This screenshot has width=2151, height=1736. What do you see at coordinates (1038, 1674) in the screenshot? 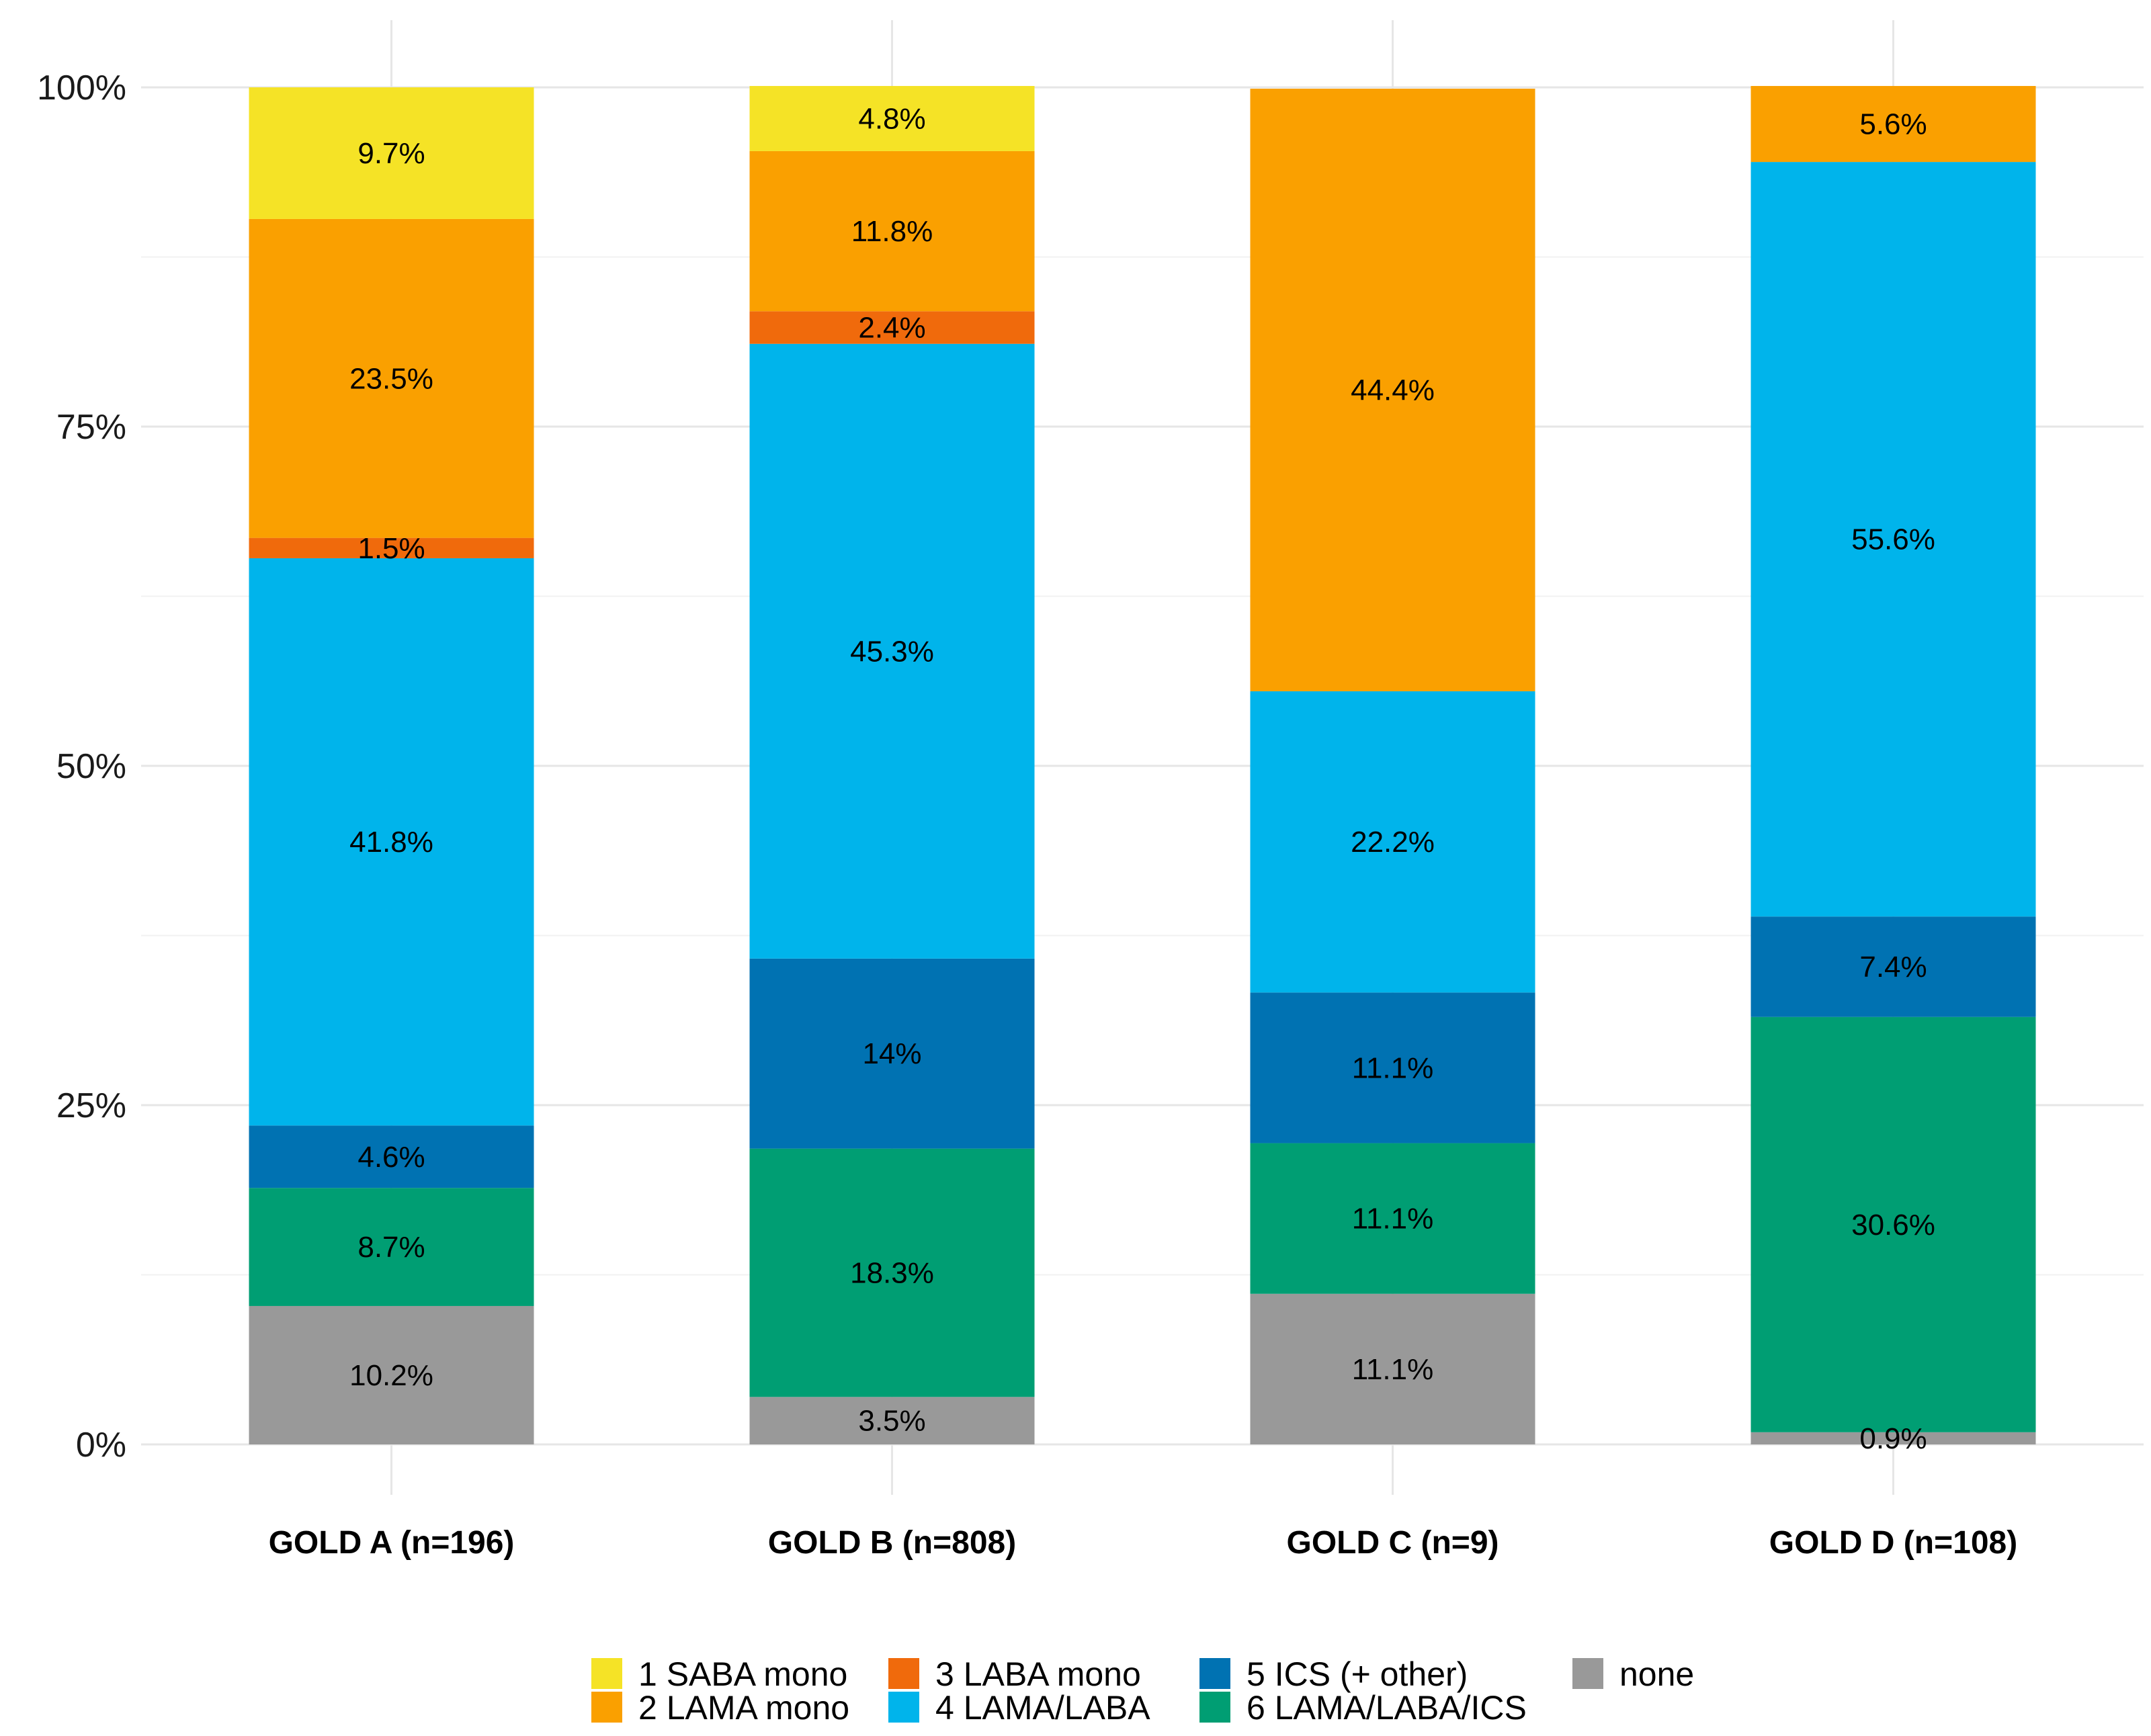
I see `legend-label: 3 LABA mono` at bounding box center [1038, 1674].